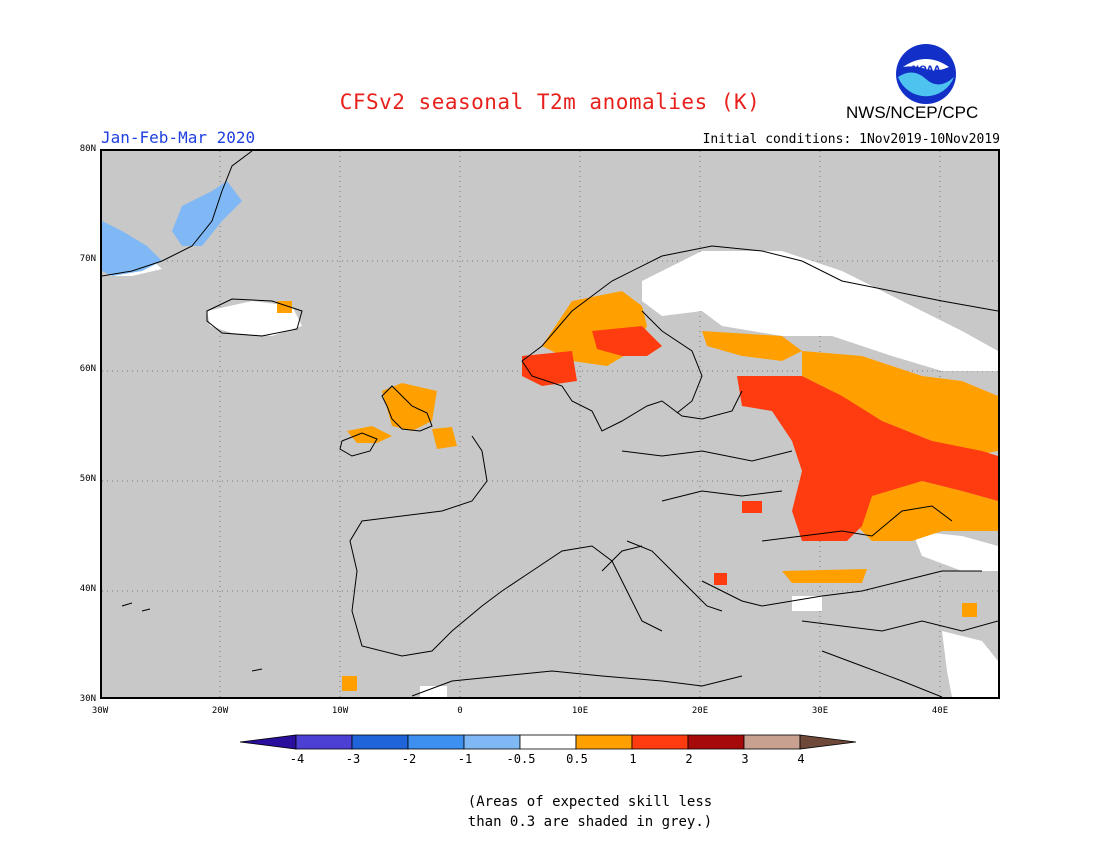 The width and height of the screenshot is (1100, 850). What do you see at coordinates (926, 70) in the screenshot?
I see `noaa-logo-text: NOAA` at bounding box center [926, 70].